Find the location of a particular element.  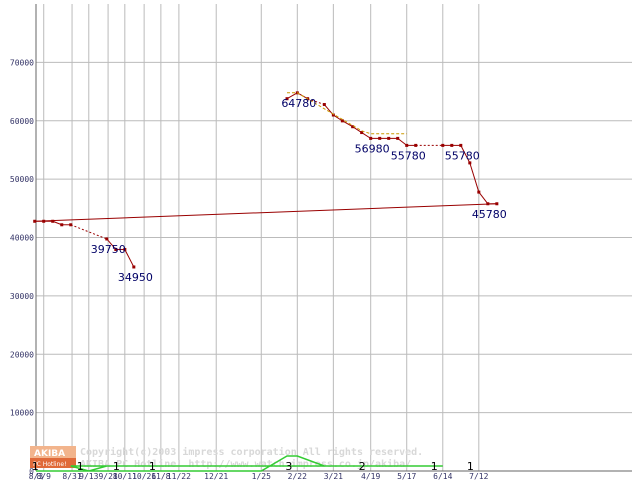

logo-bottom-bg is located at coordinates (53, 463).